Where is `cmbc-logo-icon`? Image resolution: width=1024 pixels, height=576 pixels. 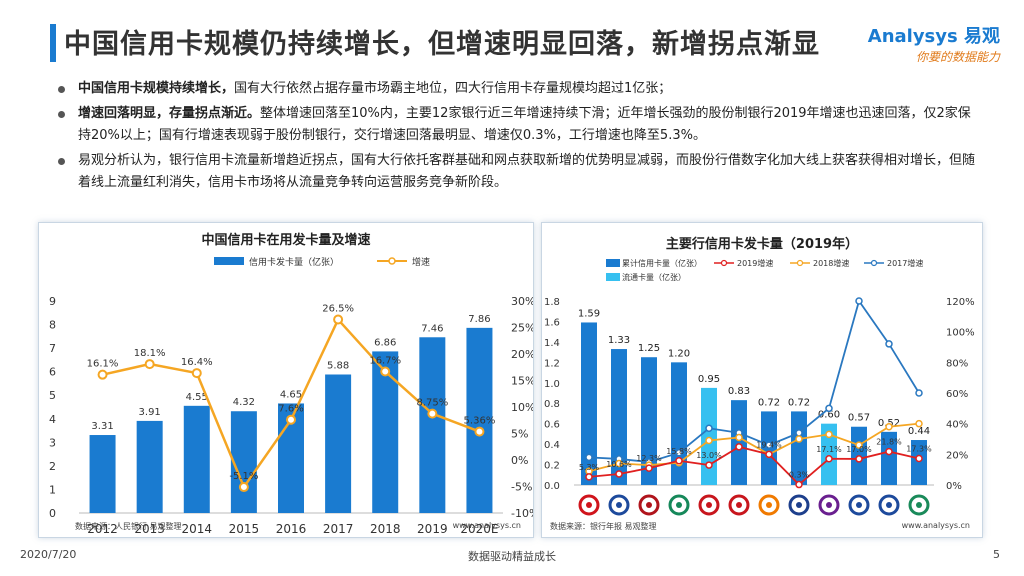 cmbc-logo-icon is located at coordinates (919, 505).